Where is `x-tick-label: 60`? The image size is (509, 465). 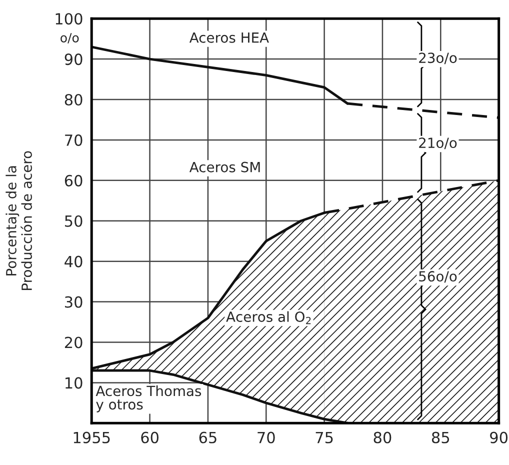
x-tick-label: 60 is located at coordinates (149, 438).